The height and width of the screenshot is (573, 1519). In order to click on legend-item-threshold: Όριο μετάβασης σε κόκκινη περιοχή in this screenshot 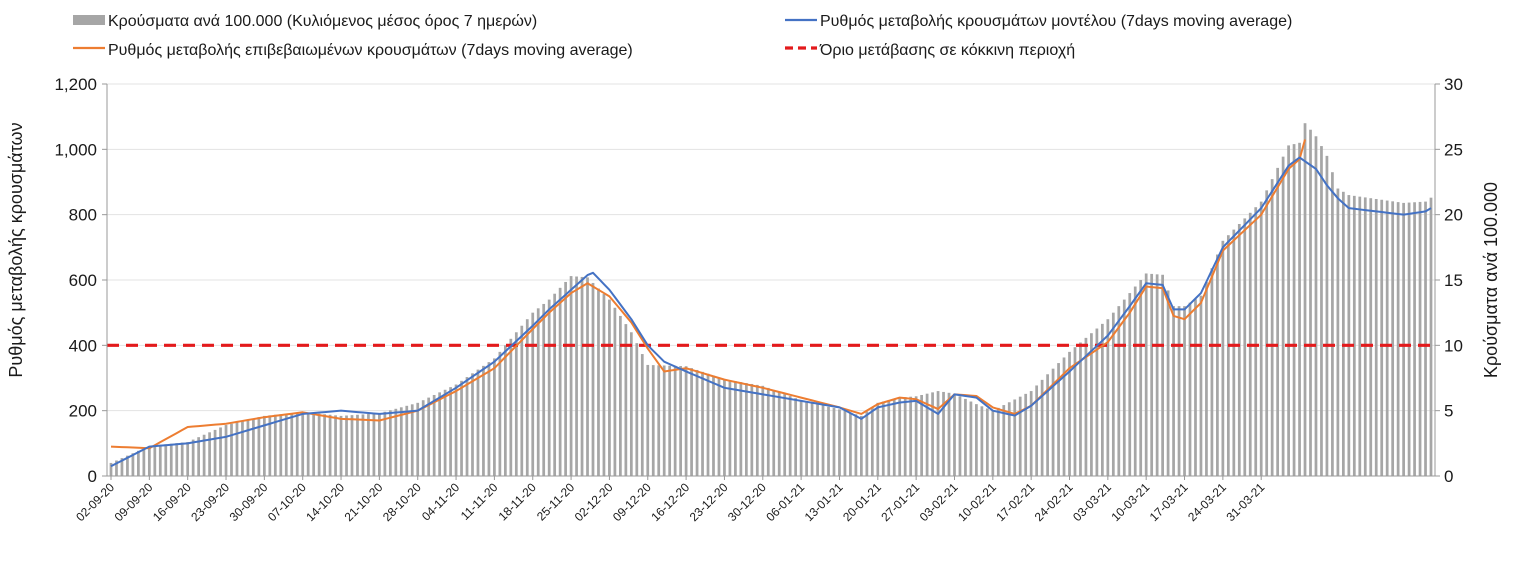, I will do `click(930, 50)`.